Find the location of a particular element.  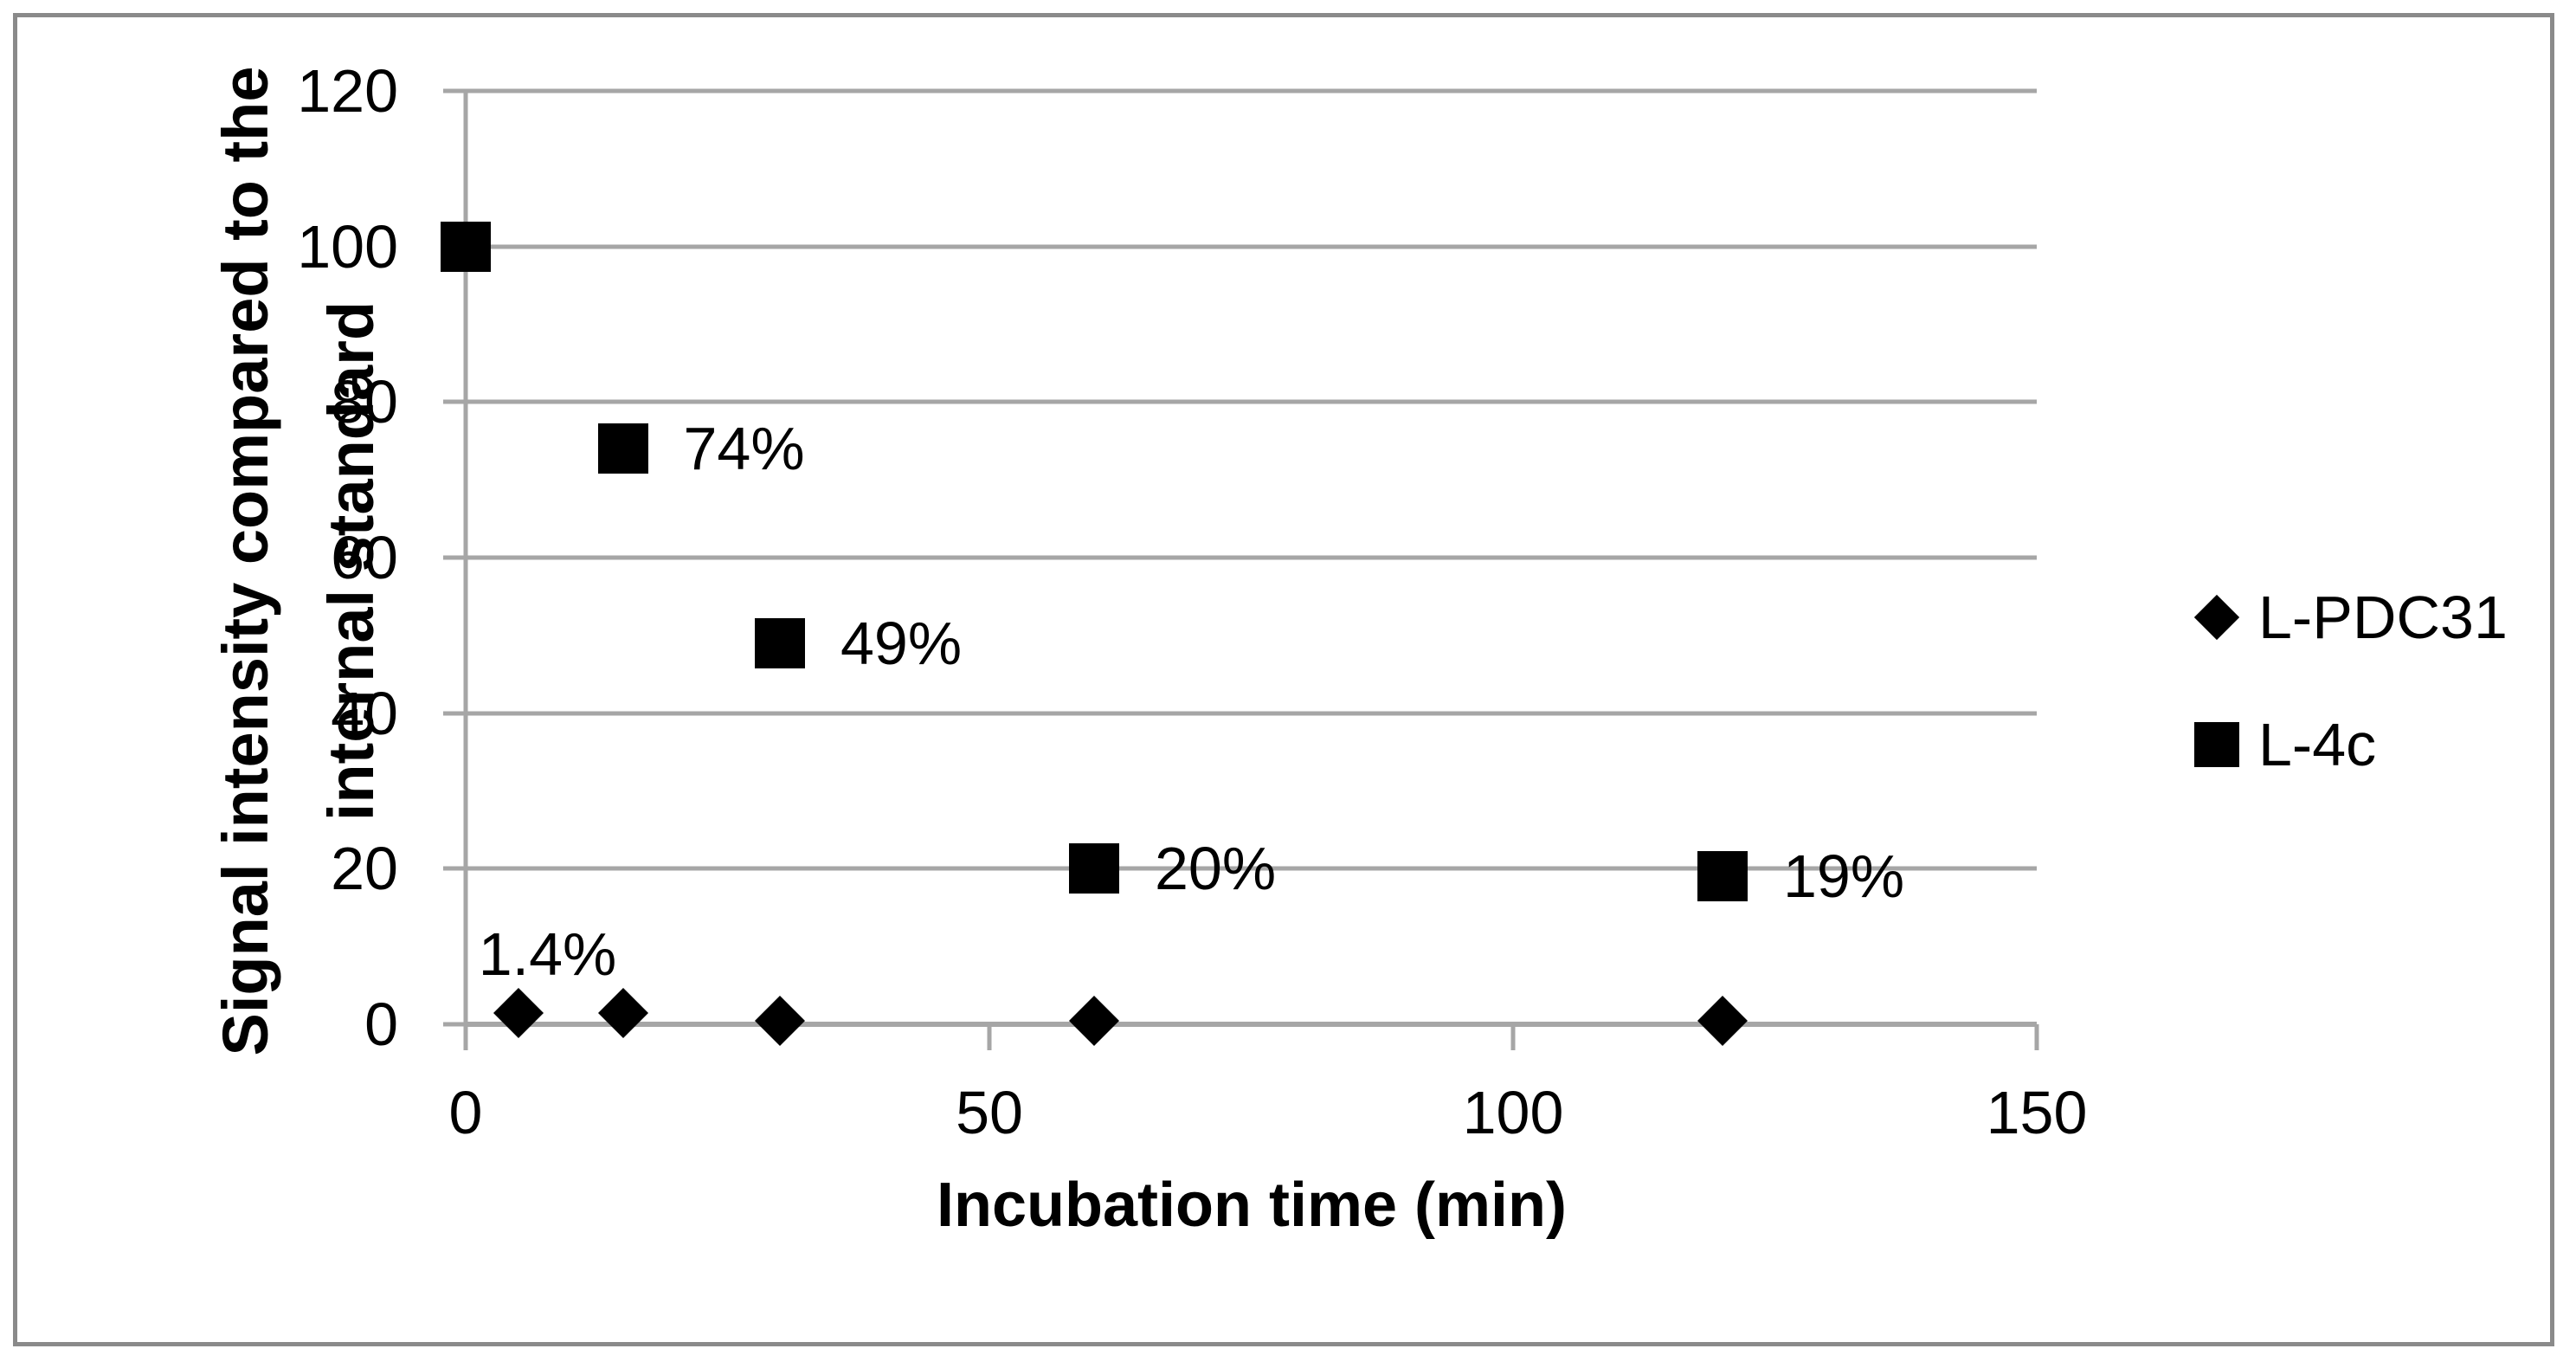

data-label-20%: 20% is located at coordinates (1216, 869).